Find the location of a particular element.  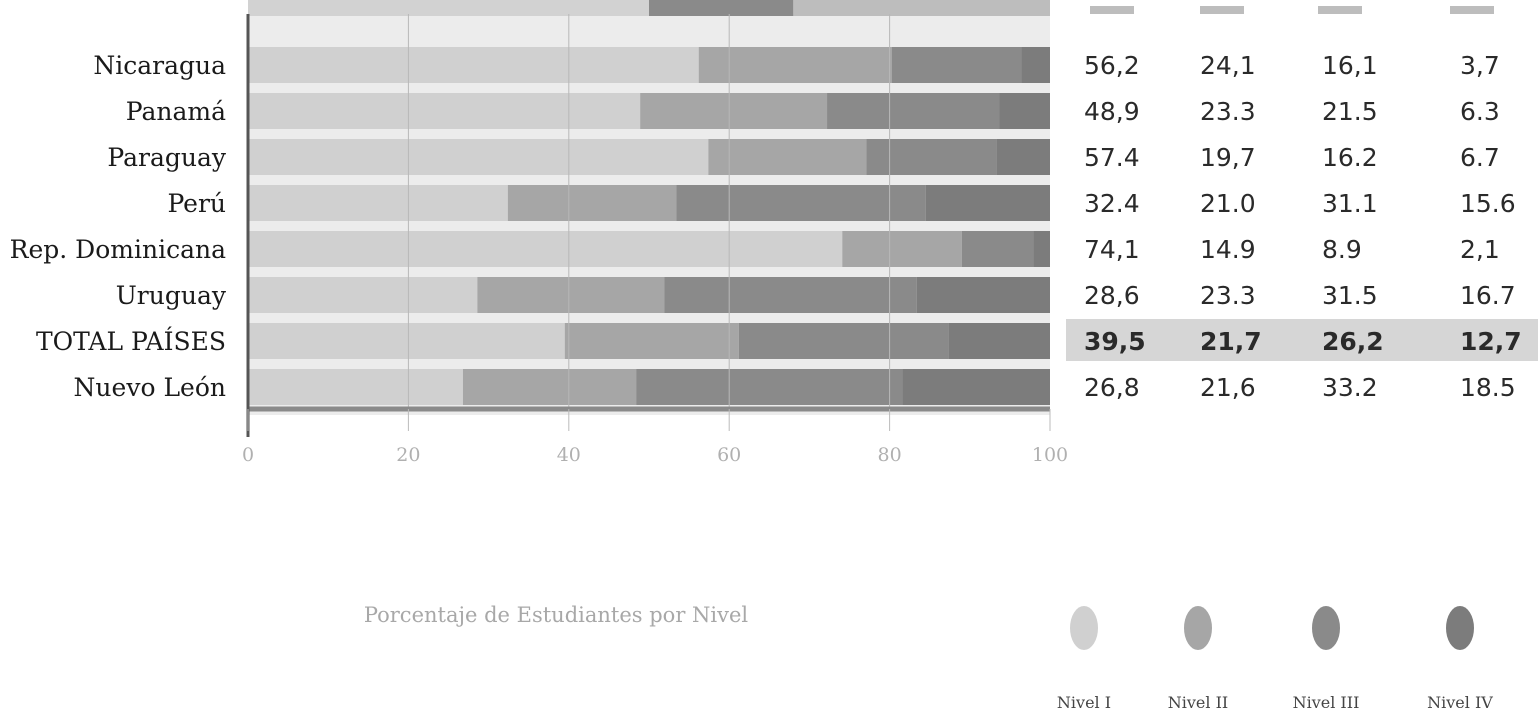

highlight-band is located at coordinates (1302, 340).